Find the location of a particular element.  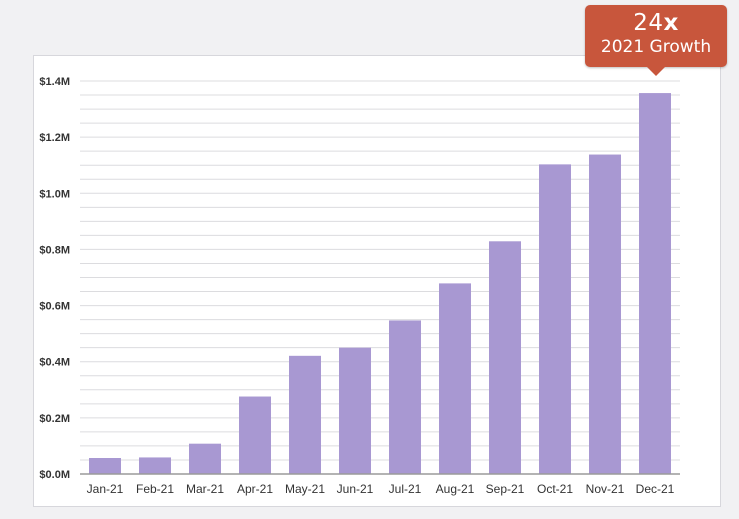

x-category-label: Jan-21 is located at coordinates (105, 489).